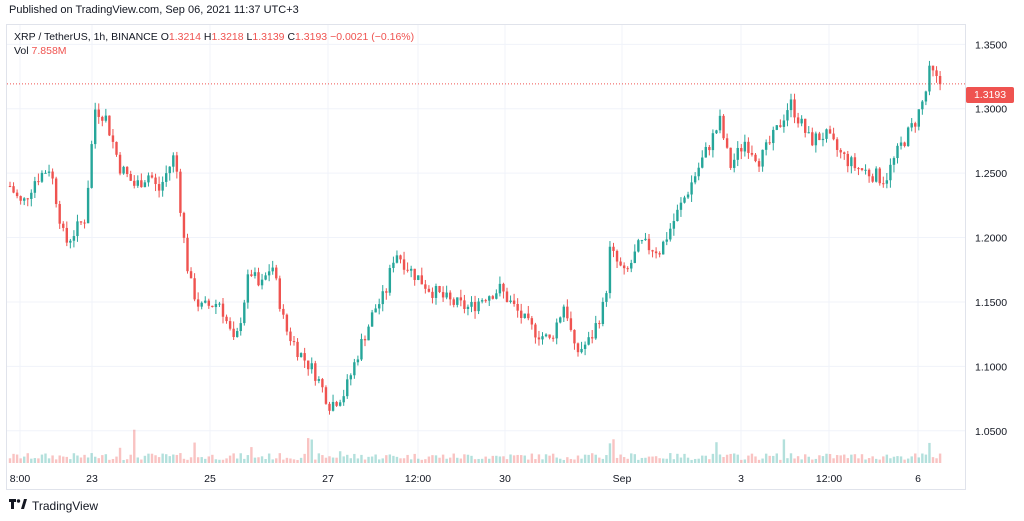 This screenshot has height=521, width=1024. I want to click on y-tick-label: 1.2500, so click(991, 174).